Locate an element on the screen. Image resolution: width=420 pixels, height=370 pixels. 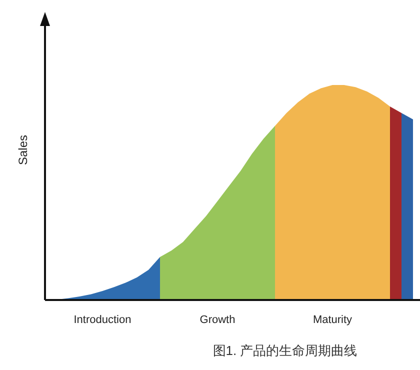
x-tick-label: Growth is located at coordinates (218, 320).